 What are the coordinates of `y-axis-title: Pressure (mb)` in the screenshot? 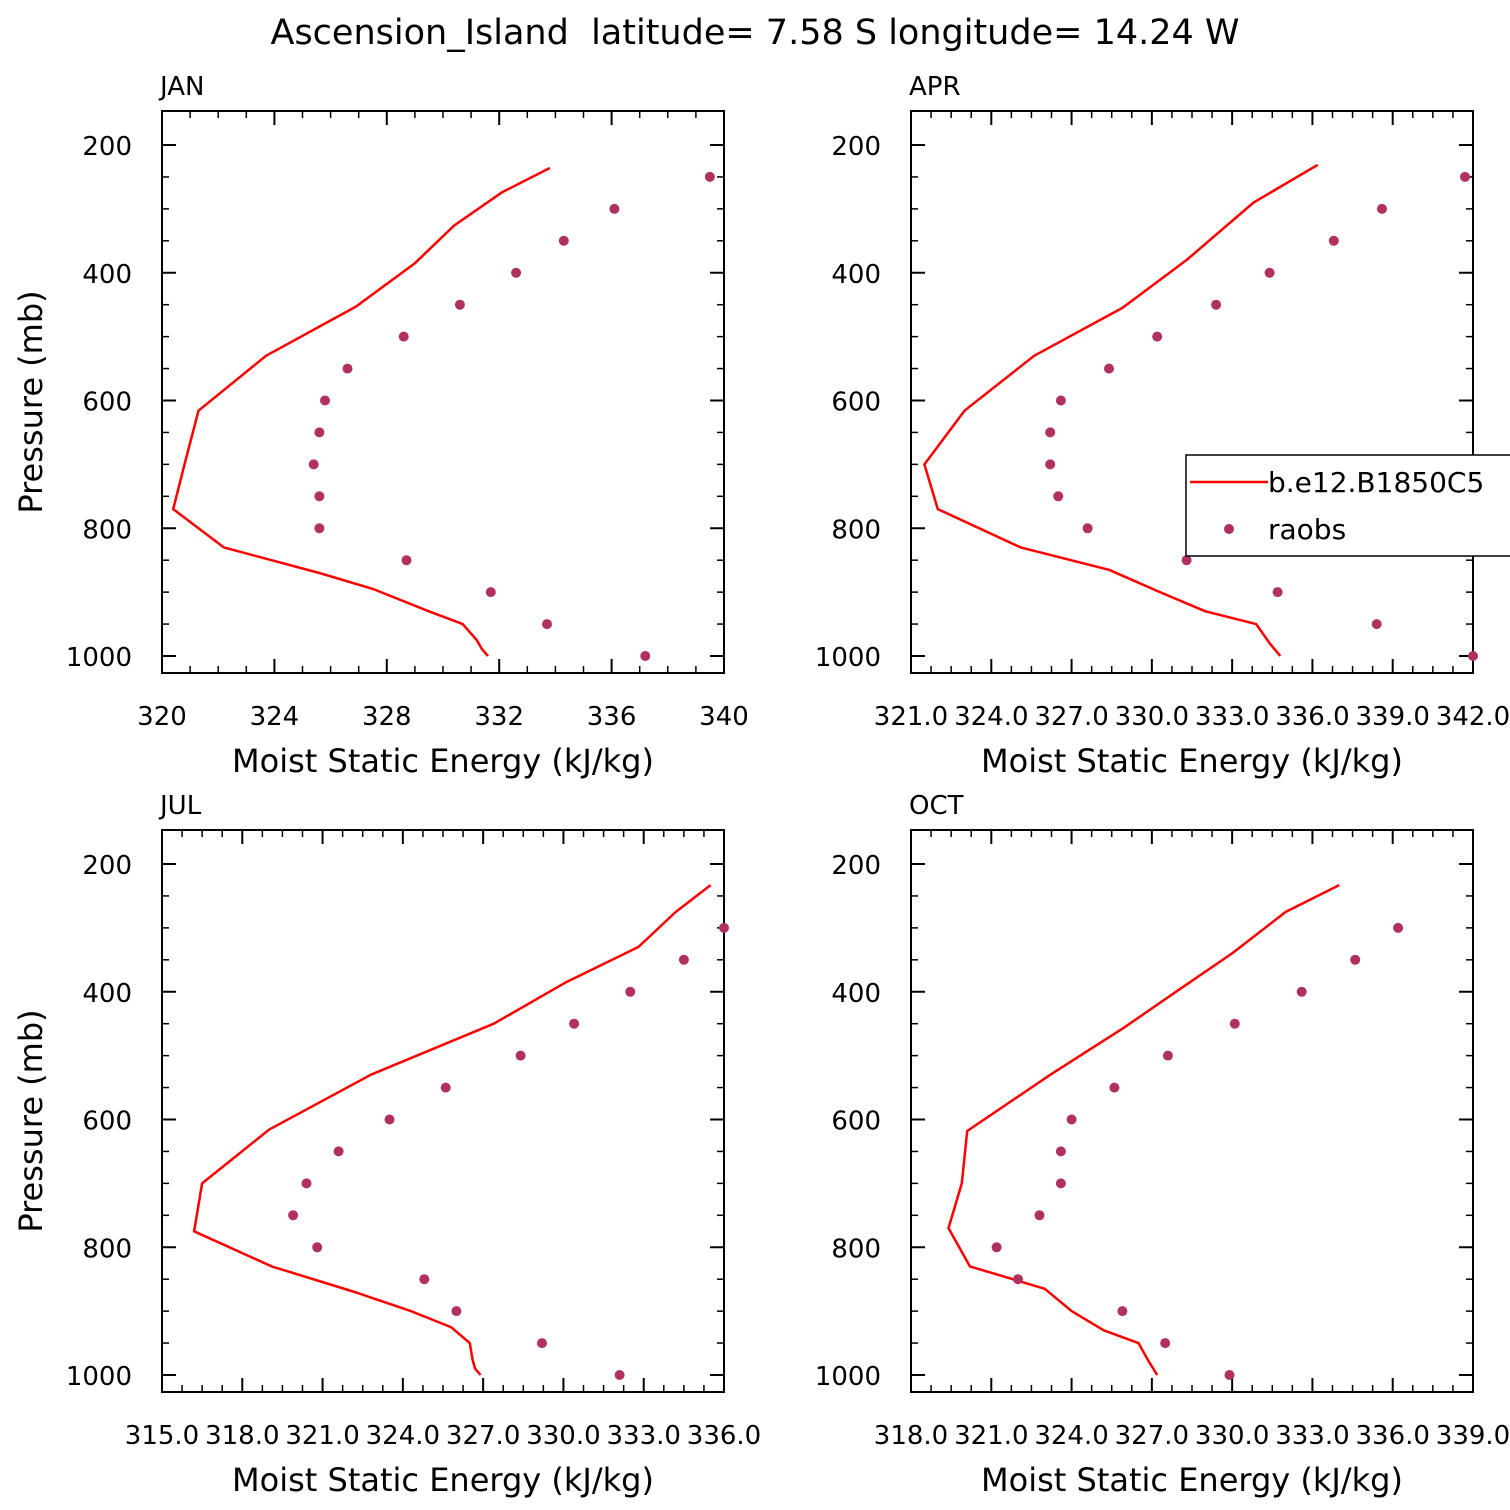 It's located at (31, 401).